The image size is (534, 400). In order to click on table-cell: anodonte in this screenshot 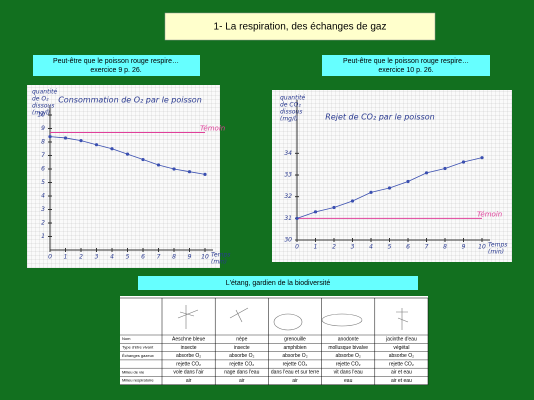, I will do `click(348, 339)`.